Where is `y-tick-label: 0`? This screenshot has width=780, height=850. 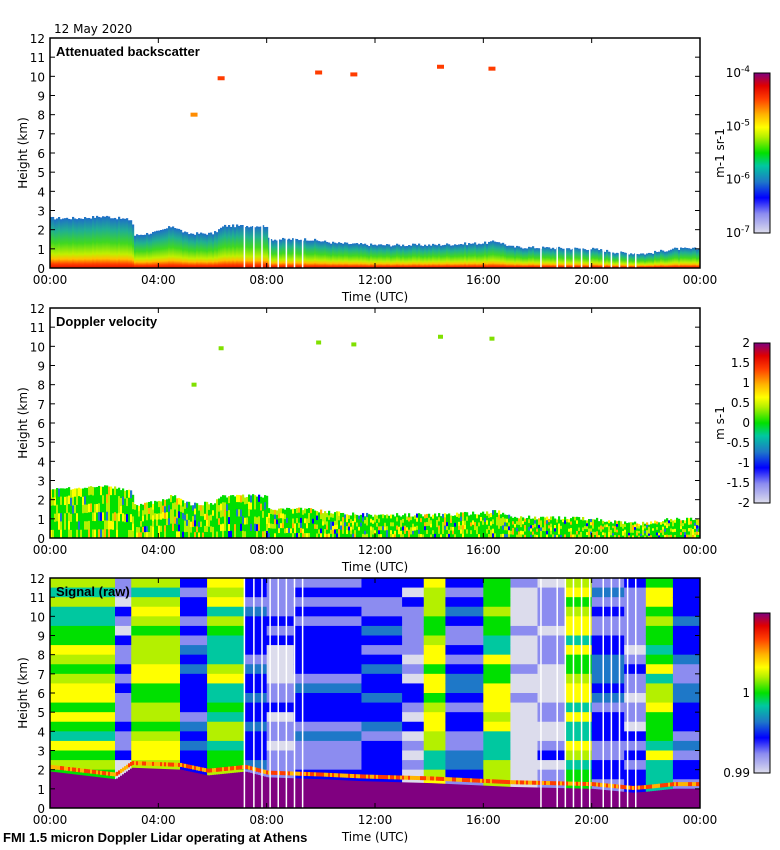
y-tick-label: 0 is located at coordinates (41, 539).